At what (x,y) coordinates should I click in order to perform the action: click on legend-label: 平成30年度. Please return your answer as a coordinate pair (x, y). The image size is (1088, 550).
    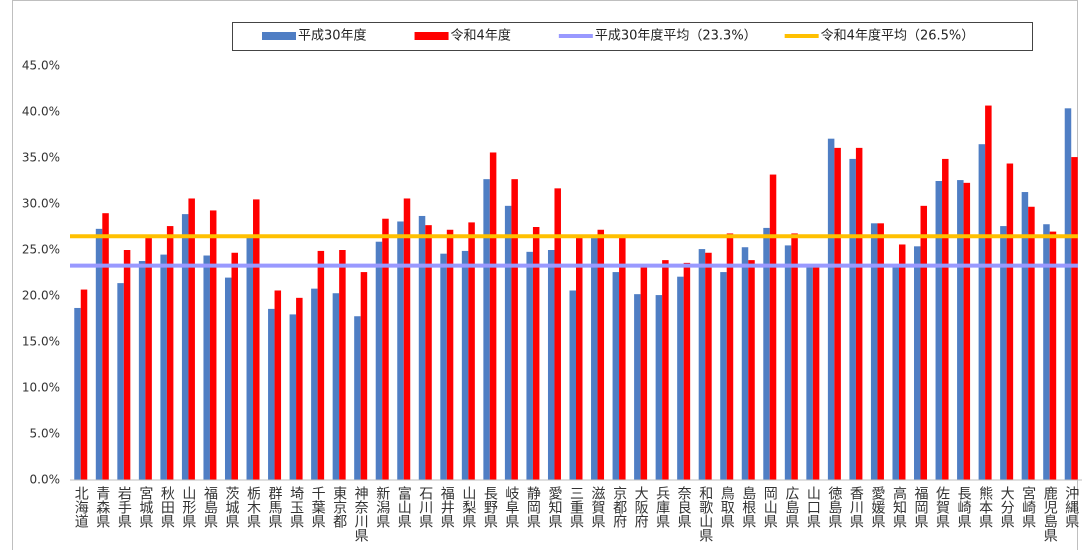
    Looking at the image, I should click on (332, 36).